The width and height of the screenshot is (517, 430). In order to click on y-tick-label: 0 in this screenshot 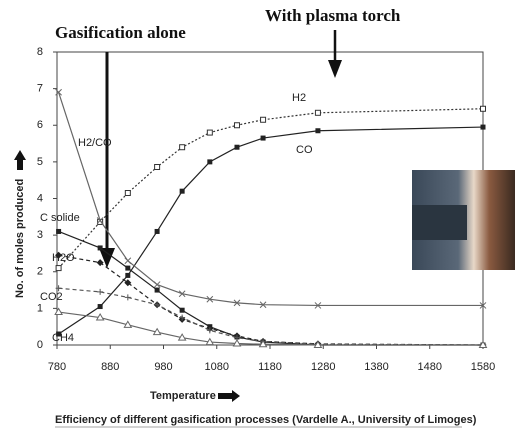, I will do `click(40, 345)`.